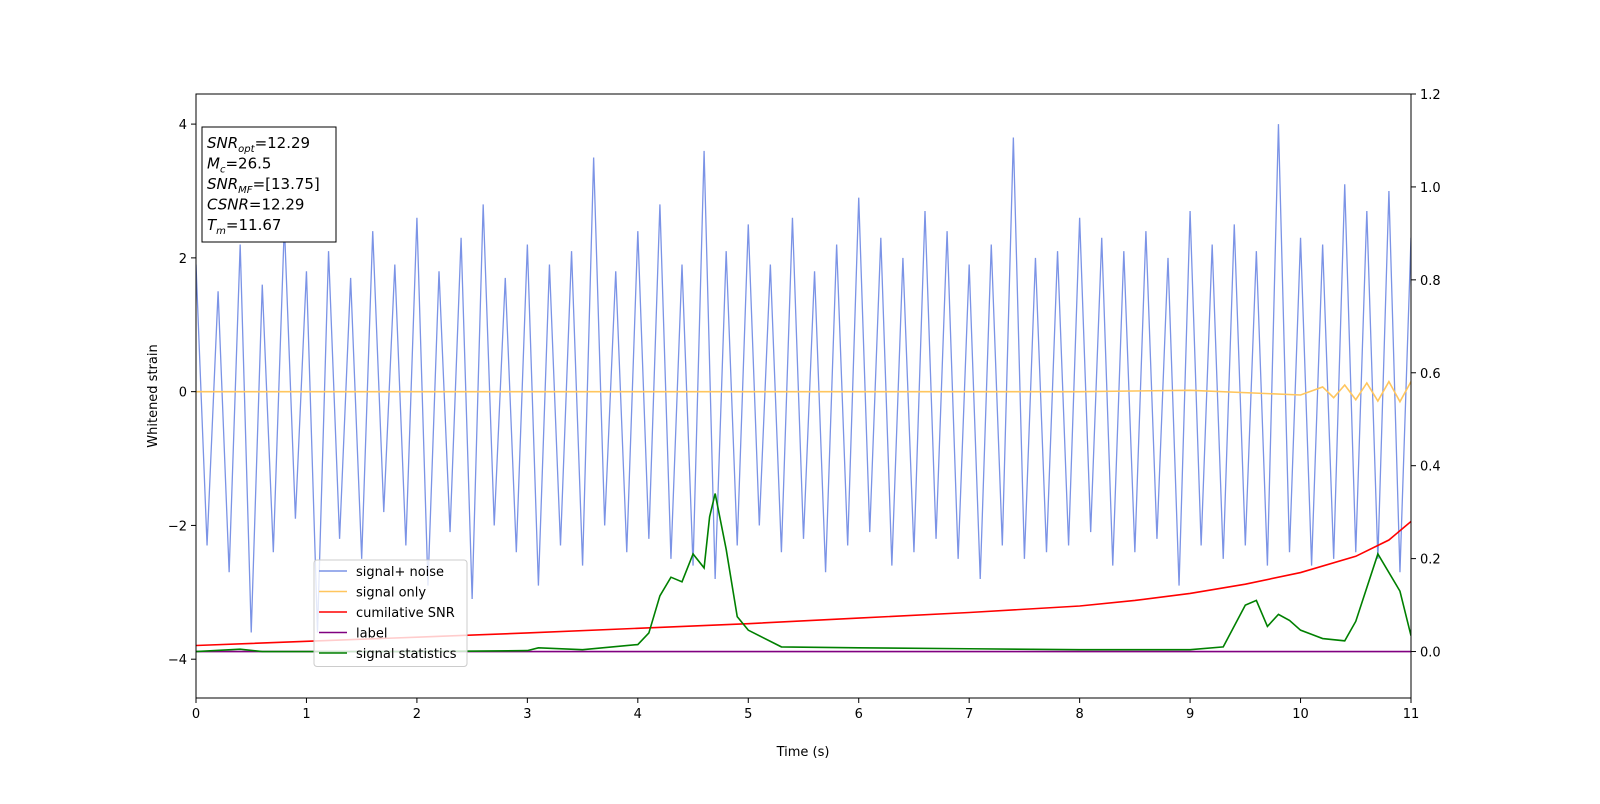 The height and width of the screenshot is (804, 1600). Describe the element at coordinates (177, 526) in the screenshot. I see `y-tick-label: −2` at that location.